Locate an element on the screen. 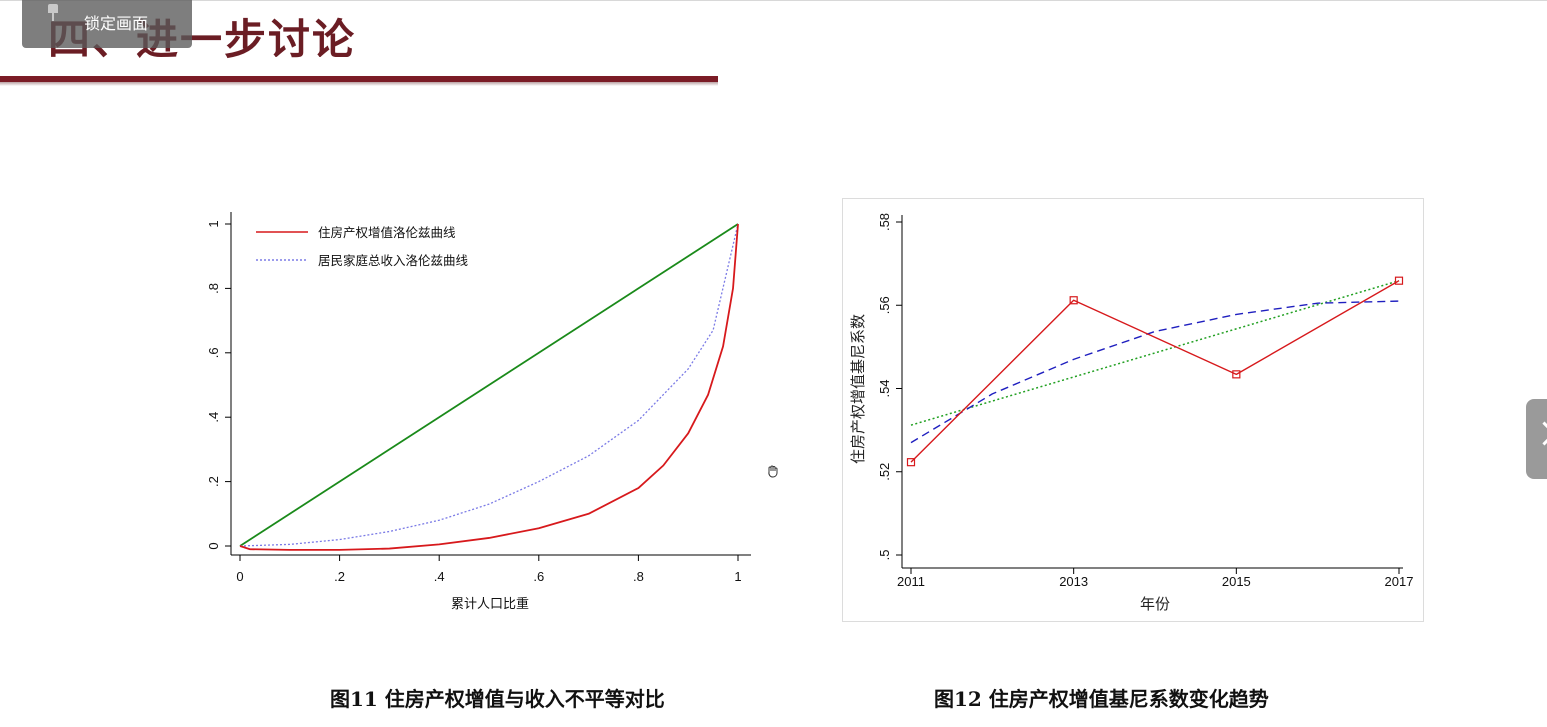  figure-11-caption: 图11 住房产权增值与收入不平等对比 is located at coordinates (497, 699).